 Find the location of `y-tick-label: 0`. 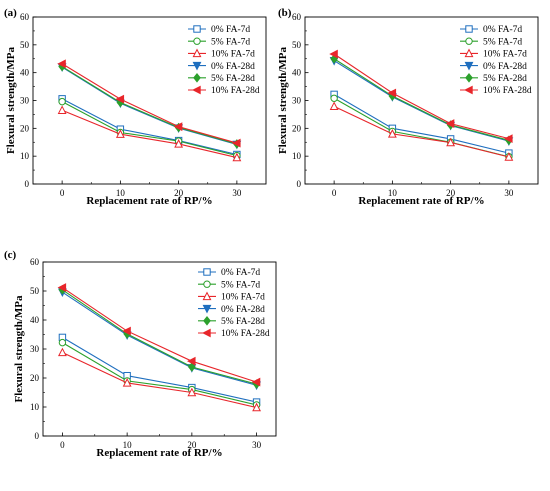

y-tick-label: 0 is located at coordinates (37, 436).